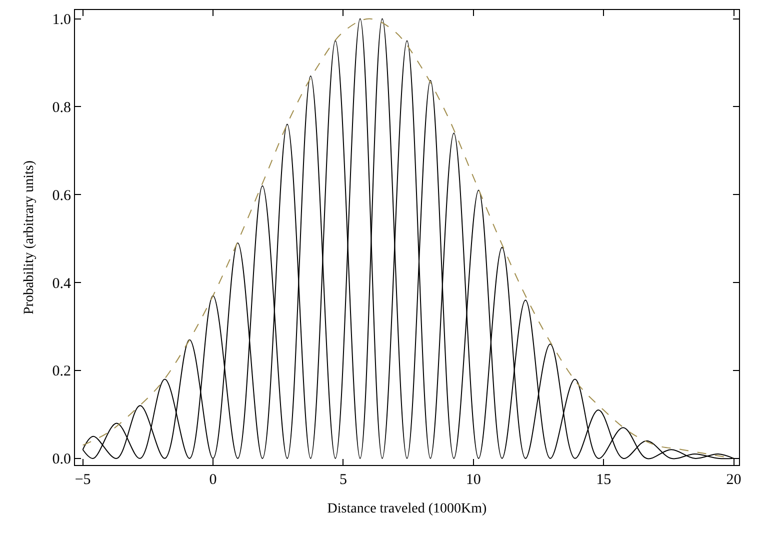 The width and height of the screenshot is (759, 535). I want to click on y-axis-title: Probability (arbitrary units), so click(29, 237).